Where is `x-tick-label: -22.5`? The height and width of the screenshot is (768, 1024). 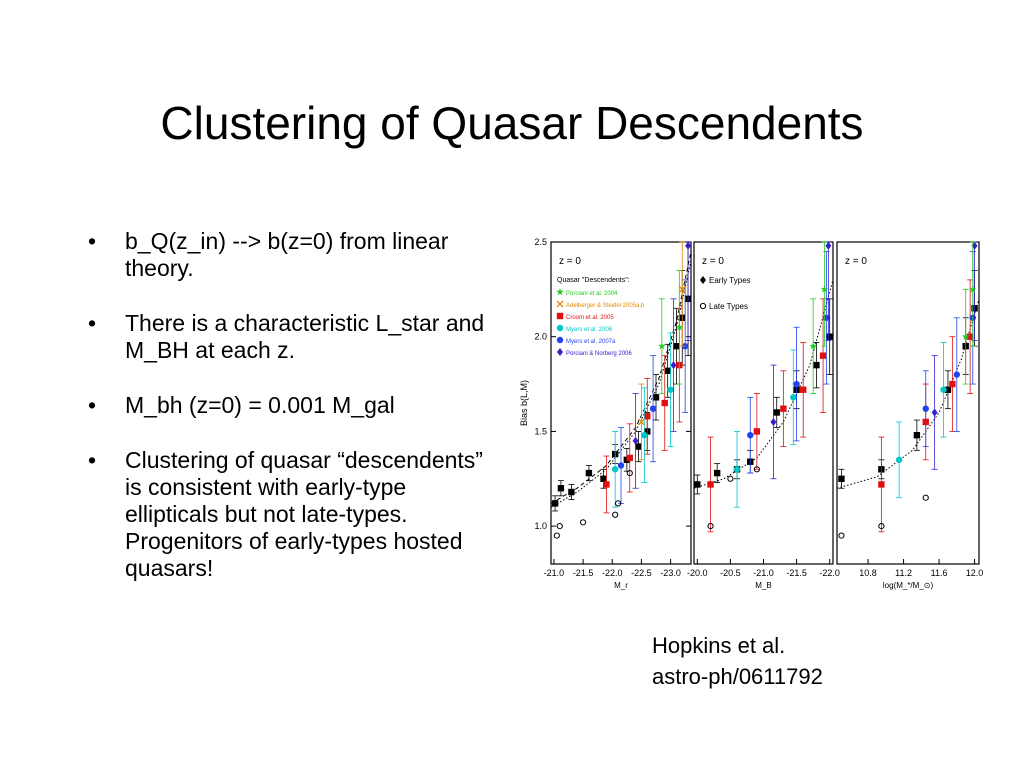 x-tick-label: -22.5 is located at coordinates (641, 573).